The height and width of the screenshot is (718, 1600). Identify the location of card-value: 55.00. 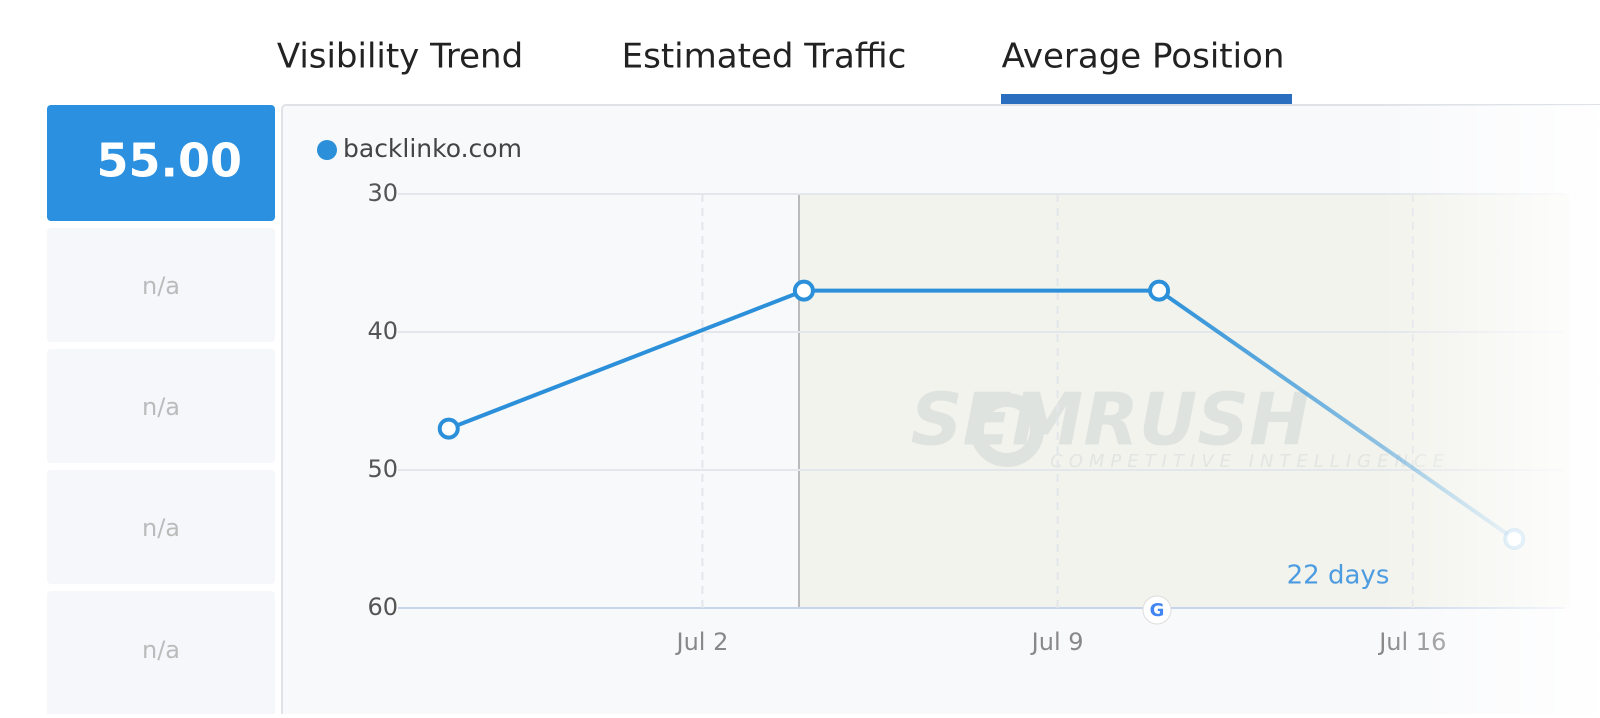
(169, 161).